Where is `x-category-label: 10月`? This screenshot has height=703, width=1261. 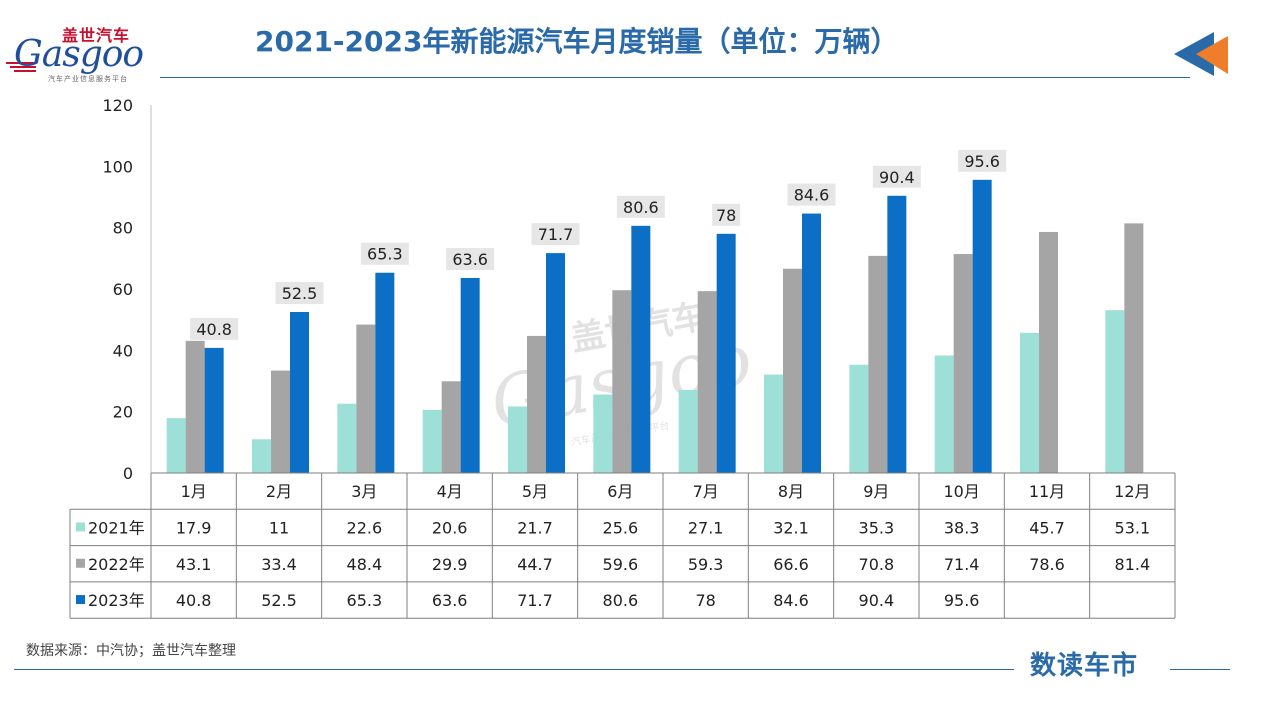 x-category-label: 10月 is located at coordinates (961, 491).